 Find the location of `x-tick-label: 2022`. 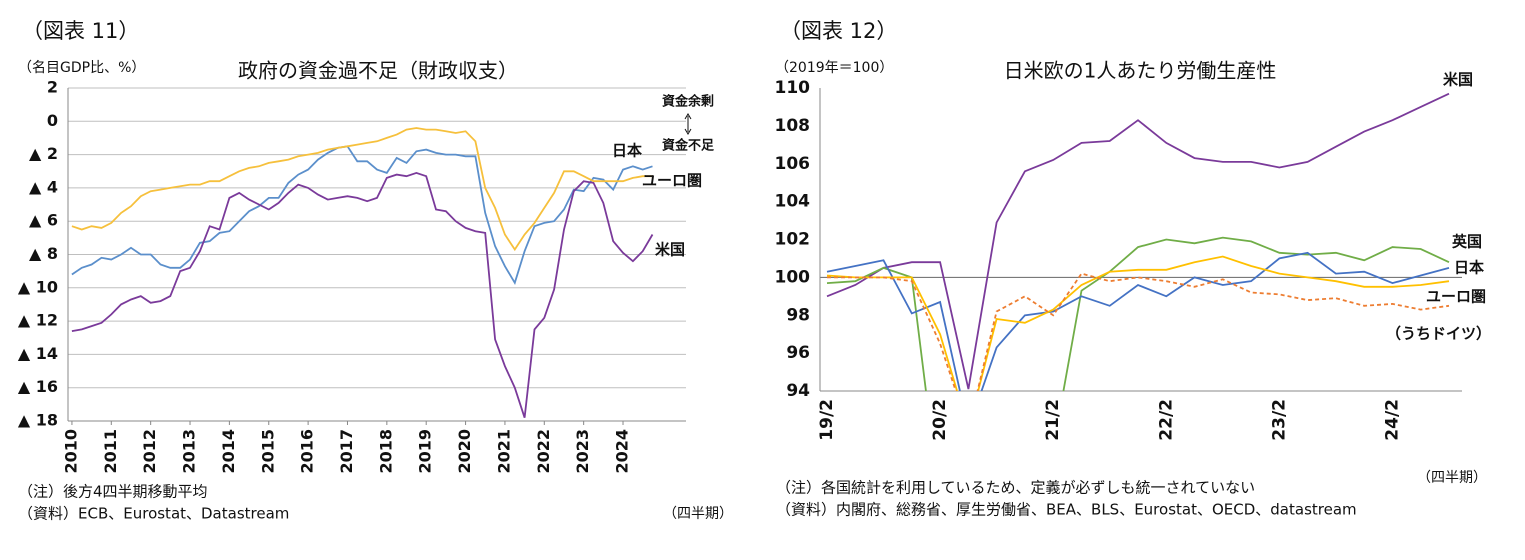

x-tick-label: 2022 is located at coordinates (543, 451).